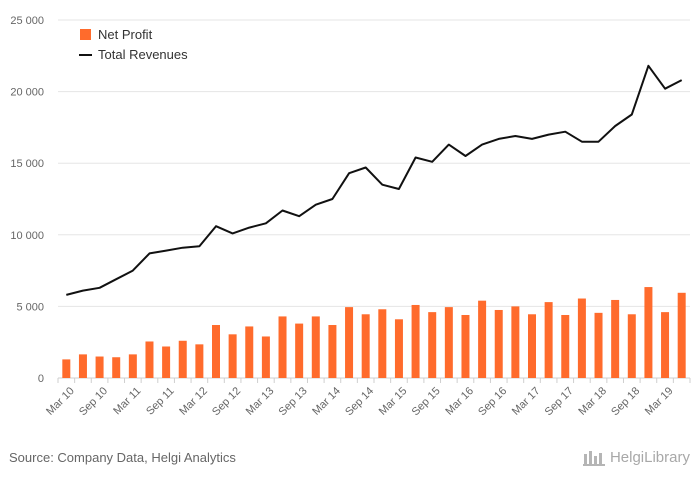  Describe the element at coordinates (492, 401) in the screenshot. I see `x-tick-label: Sep 16` at that location.